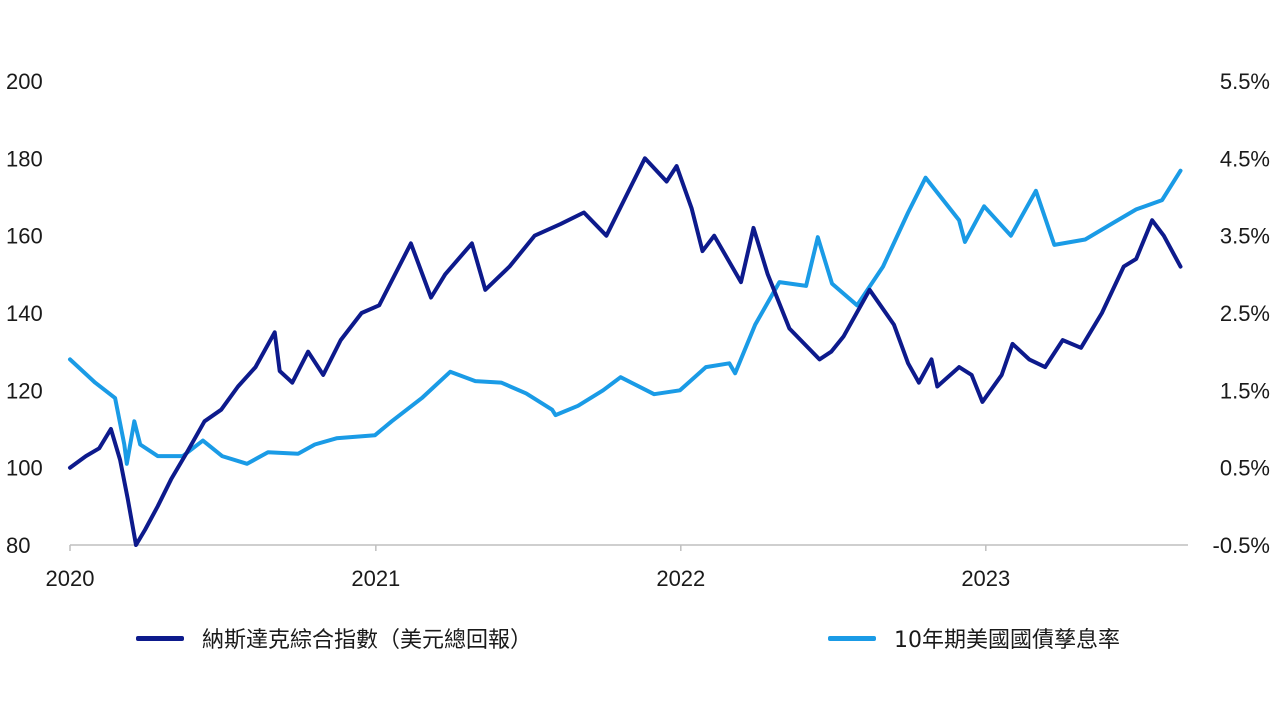  I want to click on x-tick-label: 2021, so click(375, 578).